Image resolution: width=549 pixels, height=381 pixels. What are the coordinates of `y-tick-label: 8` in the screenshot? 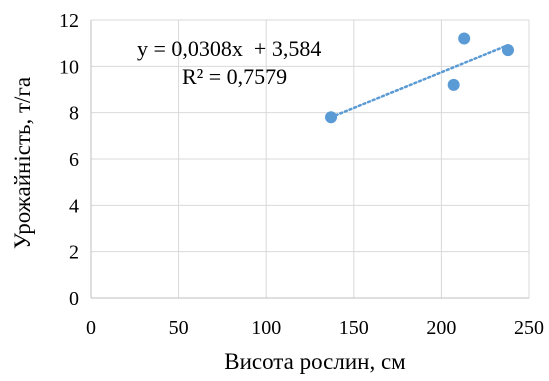 It's located at (74, 114).